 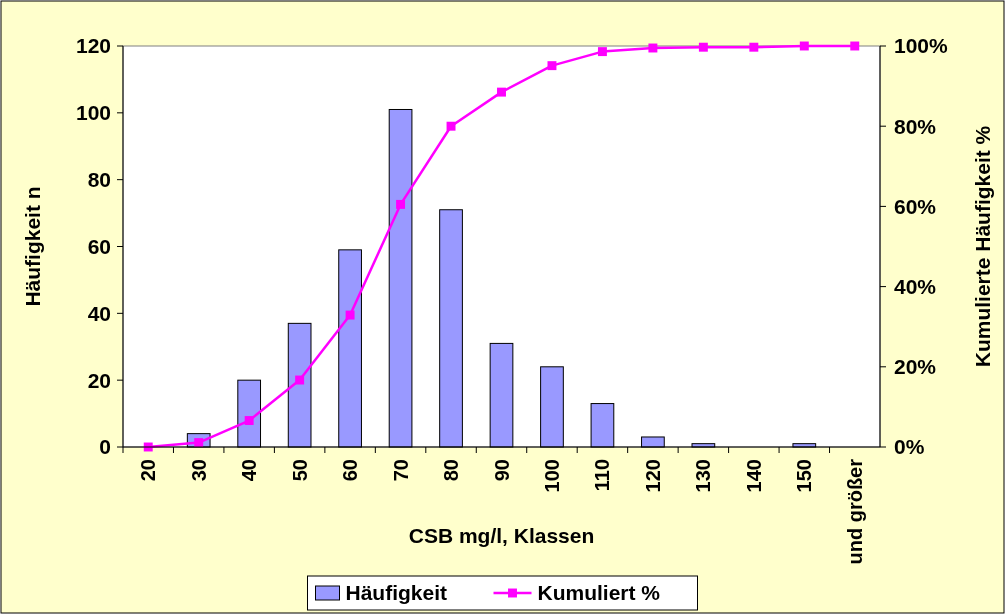 What do you see at coordinates (854, 511) in the screenshot?
I see `x-tick-label: und größer` at bounding box center [854, 511].